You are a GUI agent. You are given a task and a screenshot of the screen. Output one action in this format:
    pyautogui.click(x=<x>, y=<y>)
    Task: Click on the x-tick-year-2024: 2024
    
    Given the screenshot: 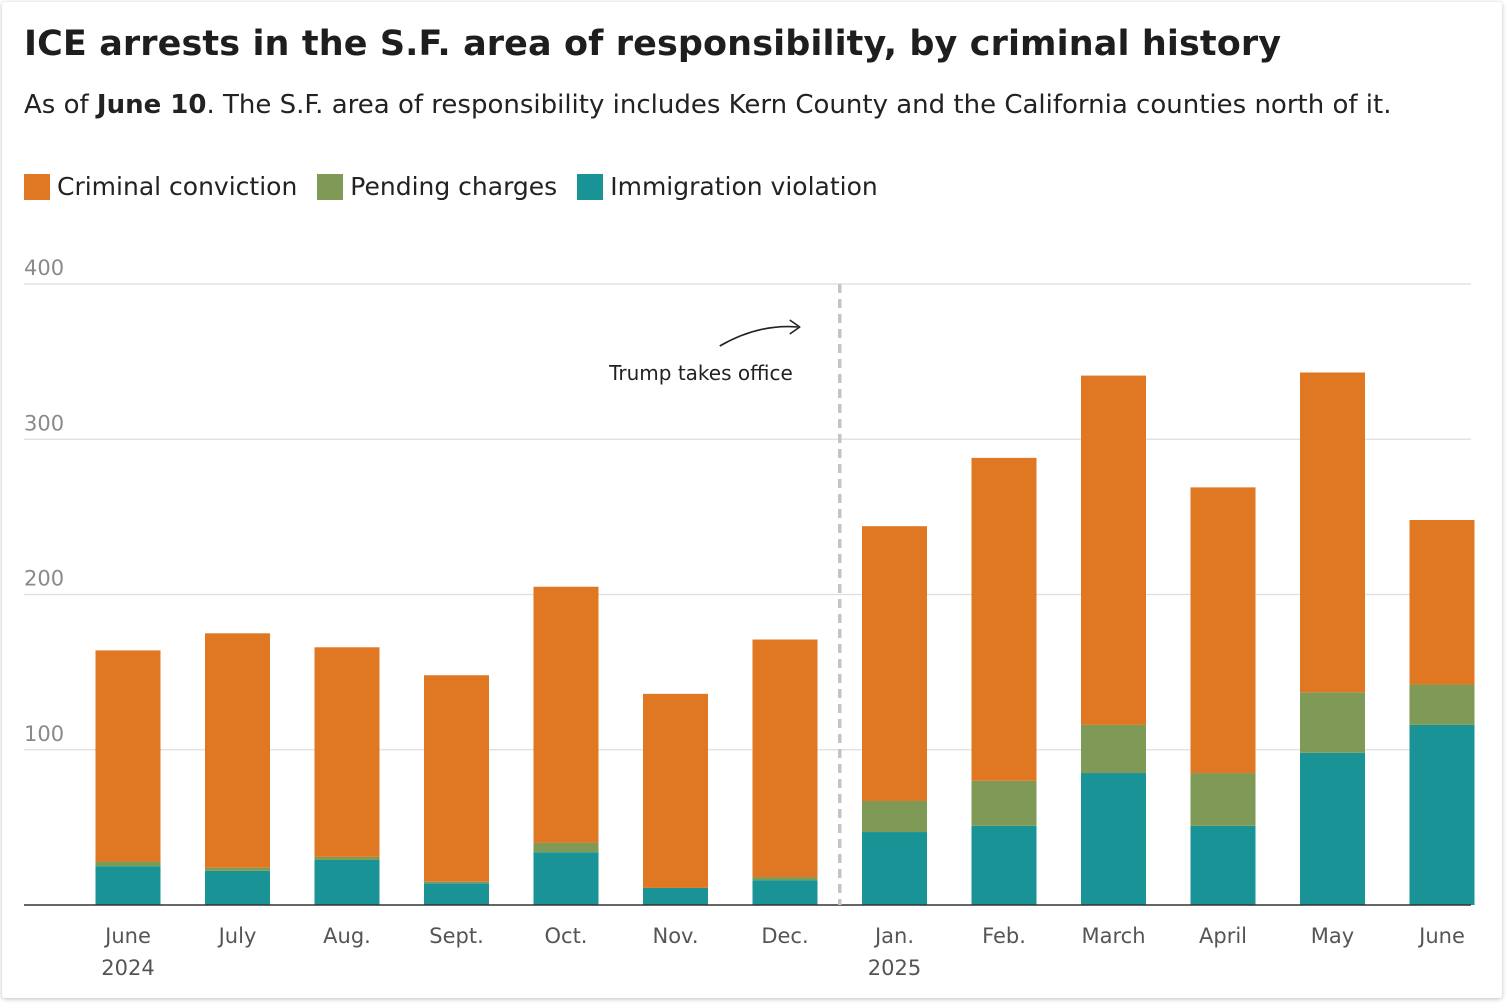 What is the action you would take?
    pyautogui.click(x=127, y=968)
    